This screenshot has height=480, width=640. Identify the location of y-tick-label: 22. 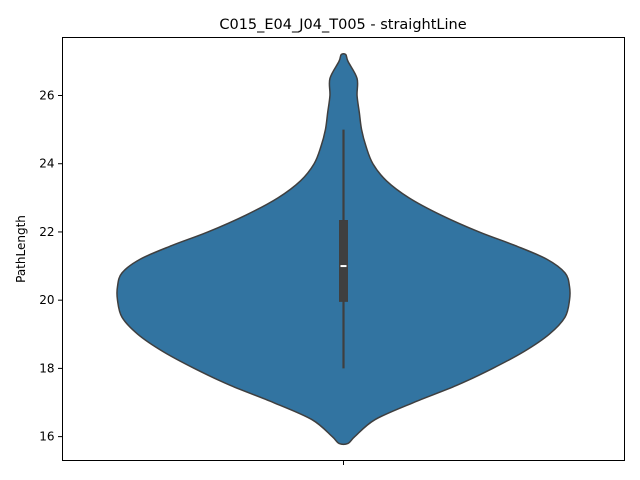
(46, 232).